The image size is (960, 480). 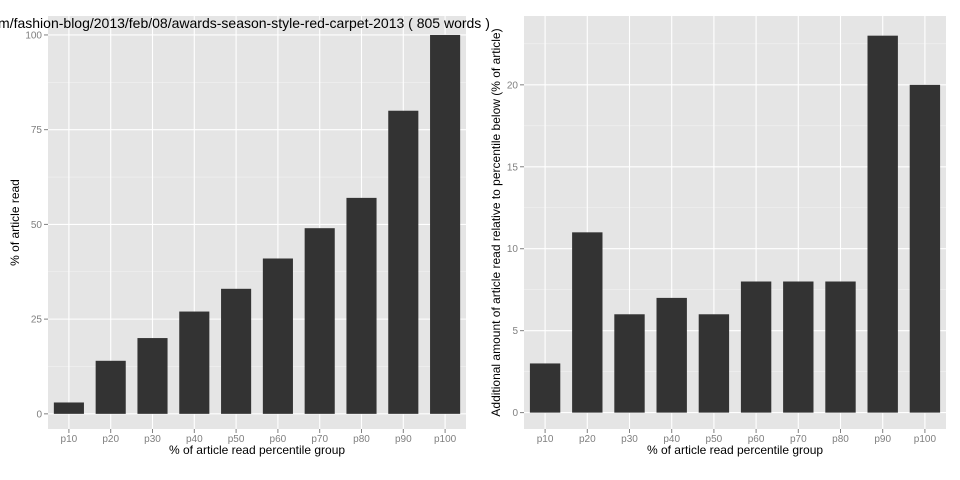 What do you see at coordinates (513, 167) in the screenshot?
I see `y-tick-label: 15` at bounding box center [513, 167].